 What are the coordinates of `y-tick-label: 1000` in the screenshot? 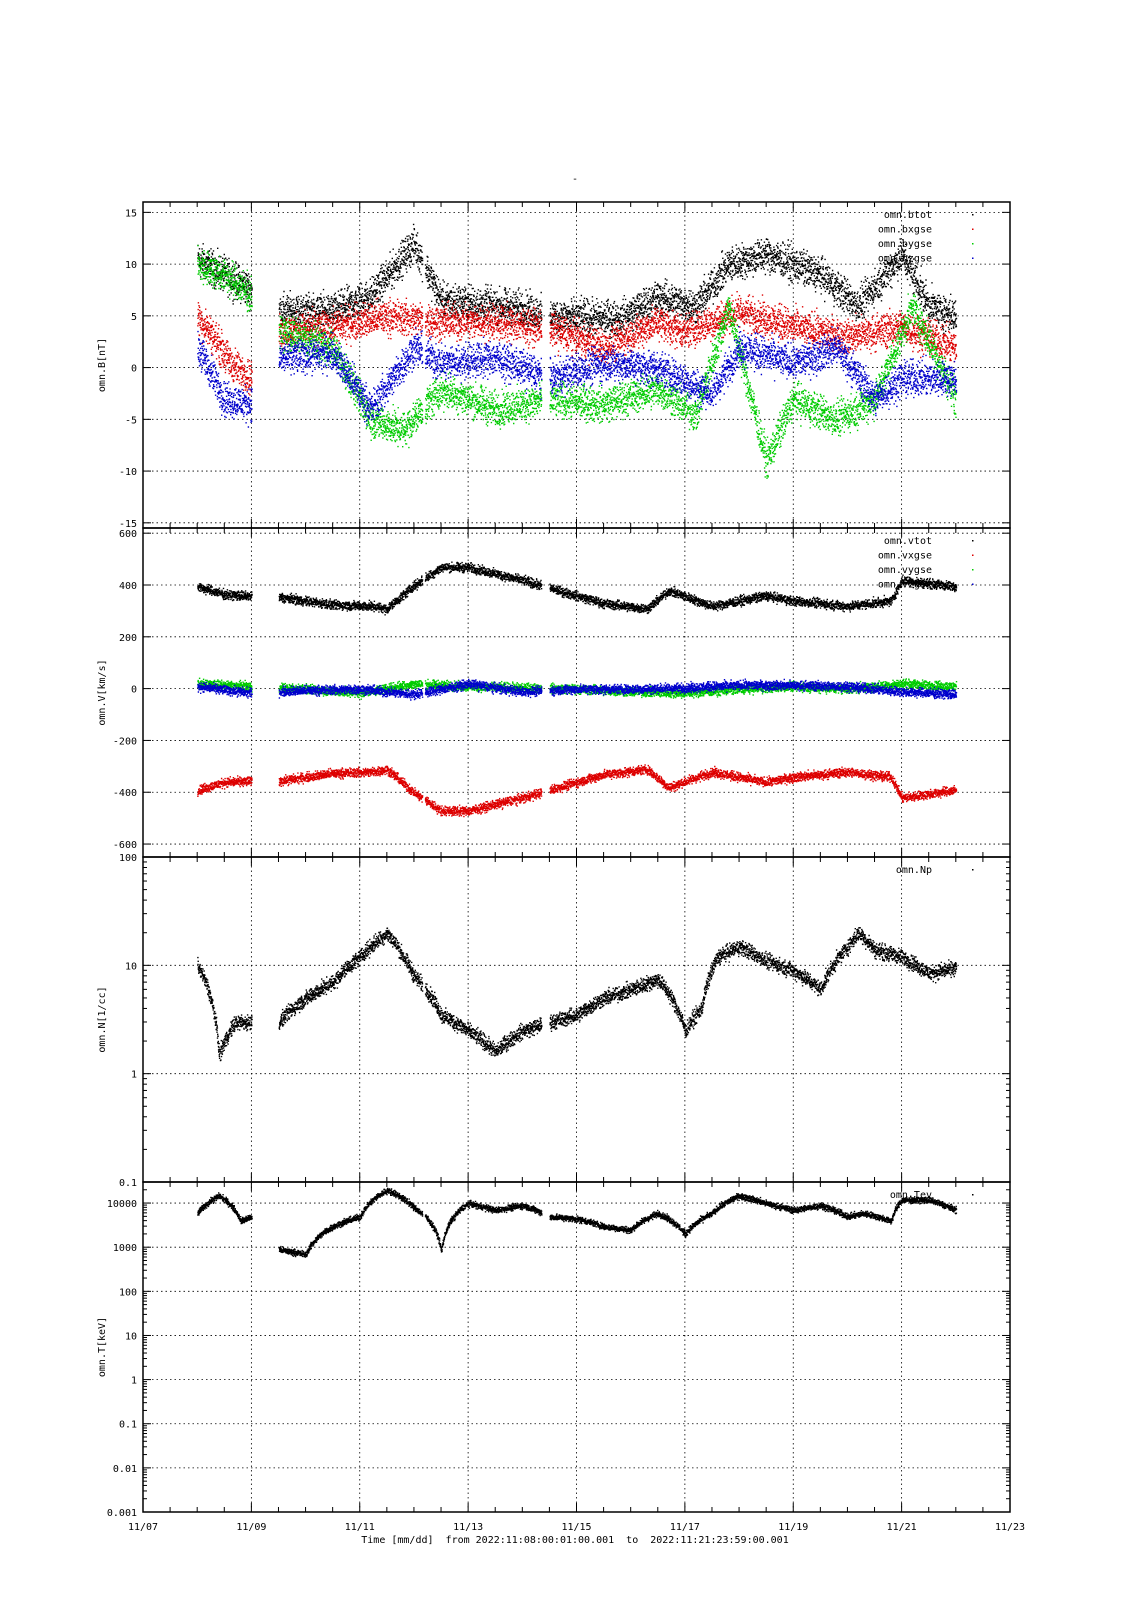 It's located at (125, 1248).